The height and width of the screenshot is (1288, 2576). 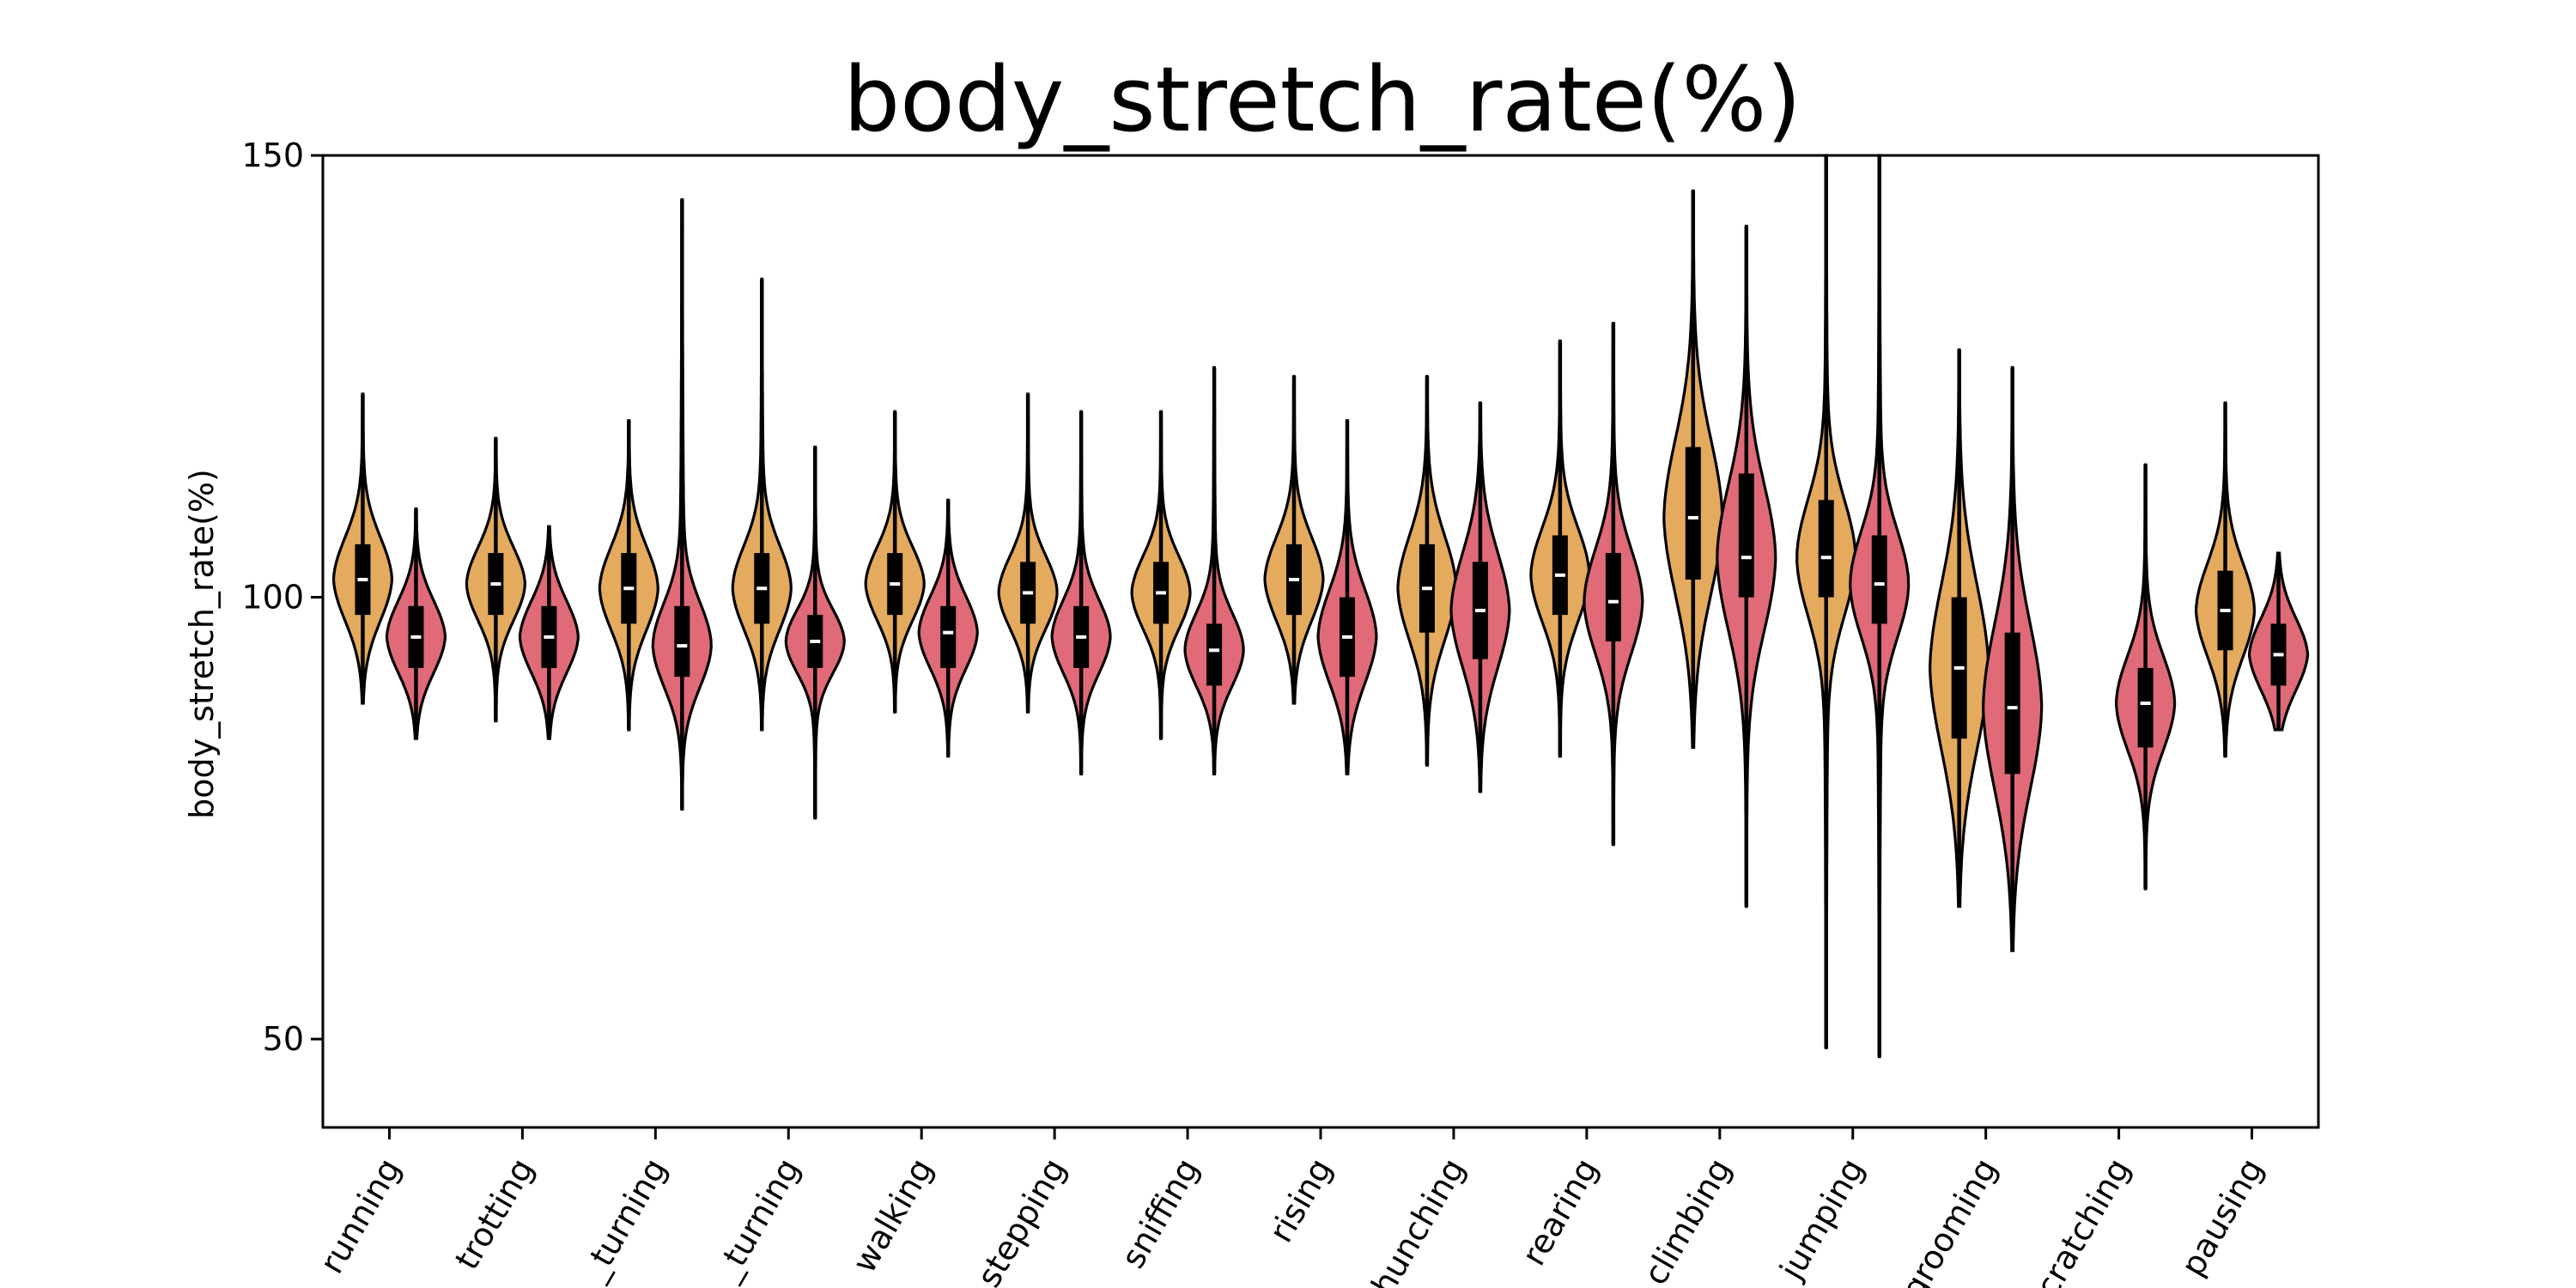 What do you see at coordinates (1950, 1220) in the screenshot?
I see `x-tick-label: grooming` at bounding box center [1950, 1220].